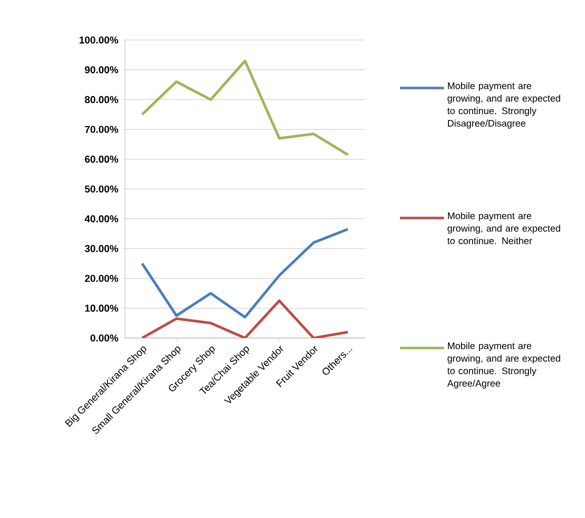  What do you see at coordinates (101, 100) in the screenshot?
I see `y-tick-label: 80.00%` at bounding box center [101, 100].